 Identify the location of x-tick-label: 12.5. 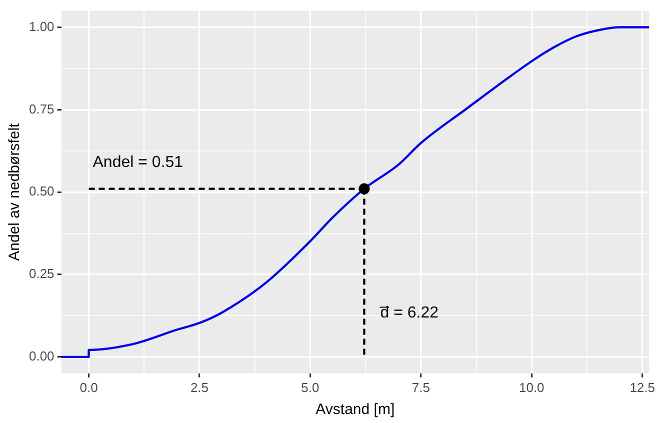
(643, 387).